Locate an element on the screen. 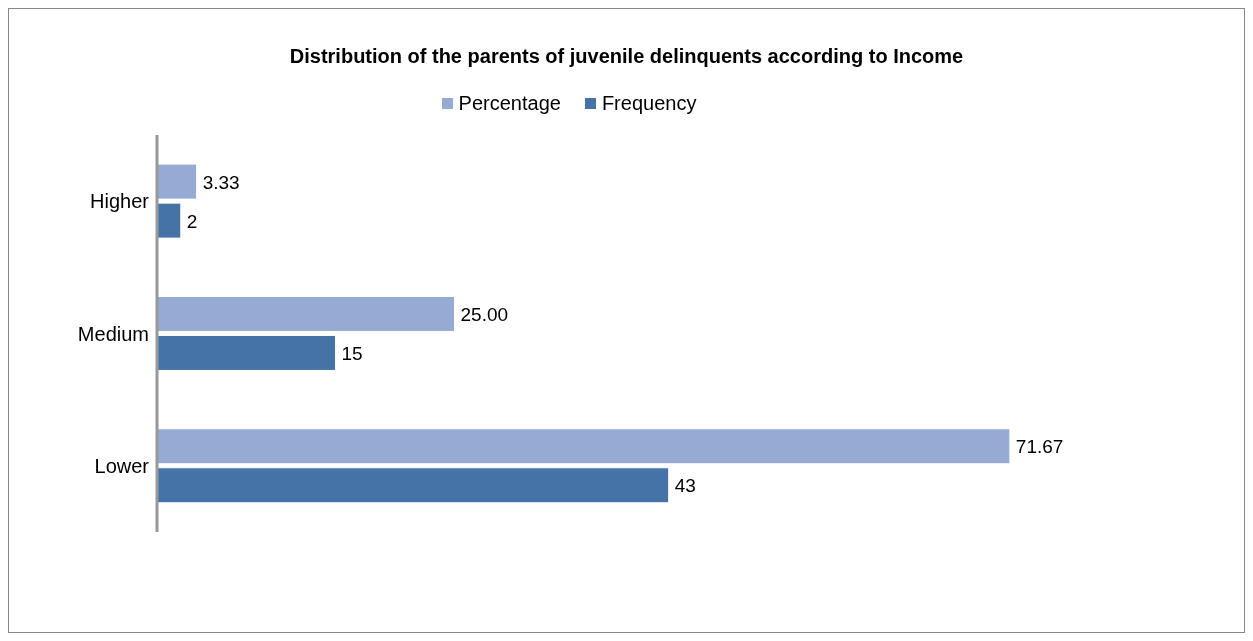 The height and width of the screenshot is (641, 1253). y-tick-label: Lower is located at coordinates (122, 465).